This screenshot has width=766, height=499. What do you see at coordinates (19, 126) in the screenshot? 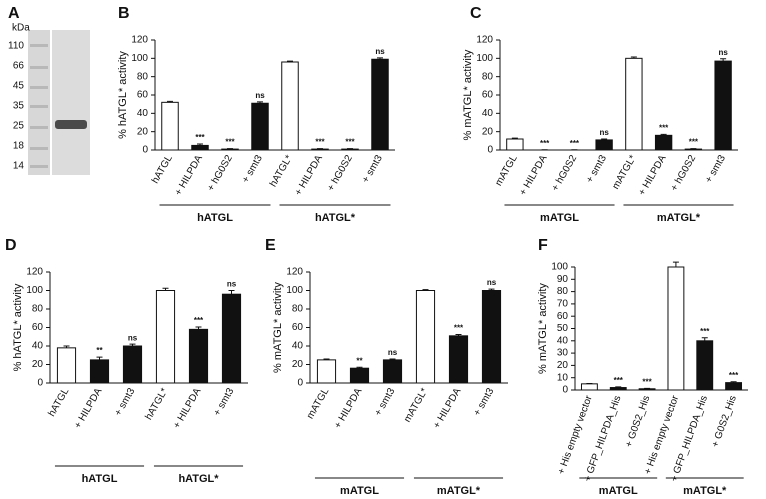
I see `marker-label: 25` at bounding box center [19, 126].